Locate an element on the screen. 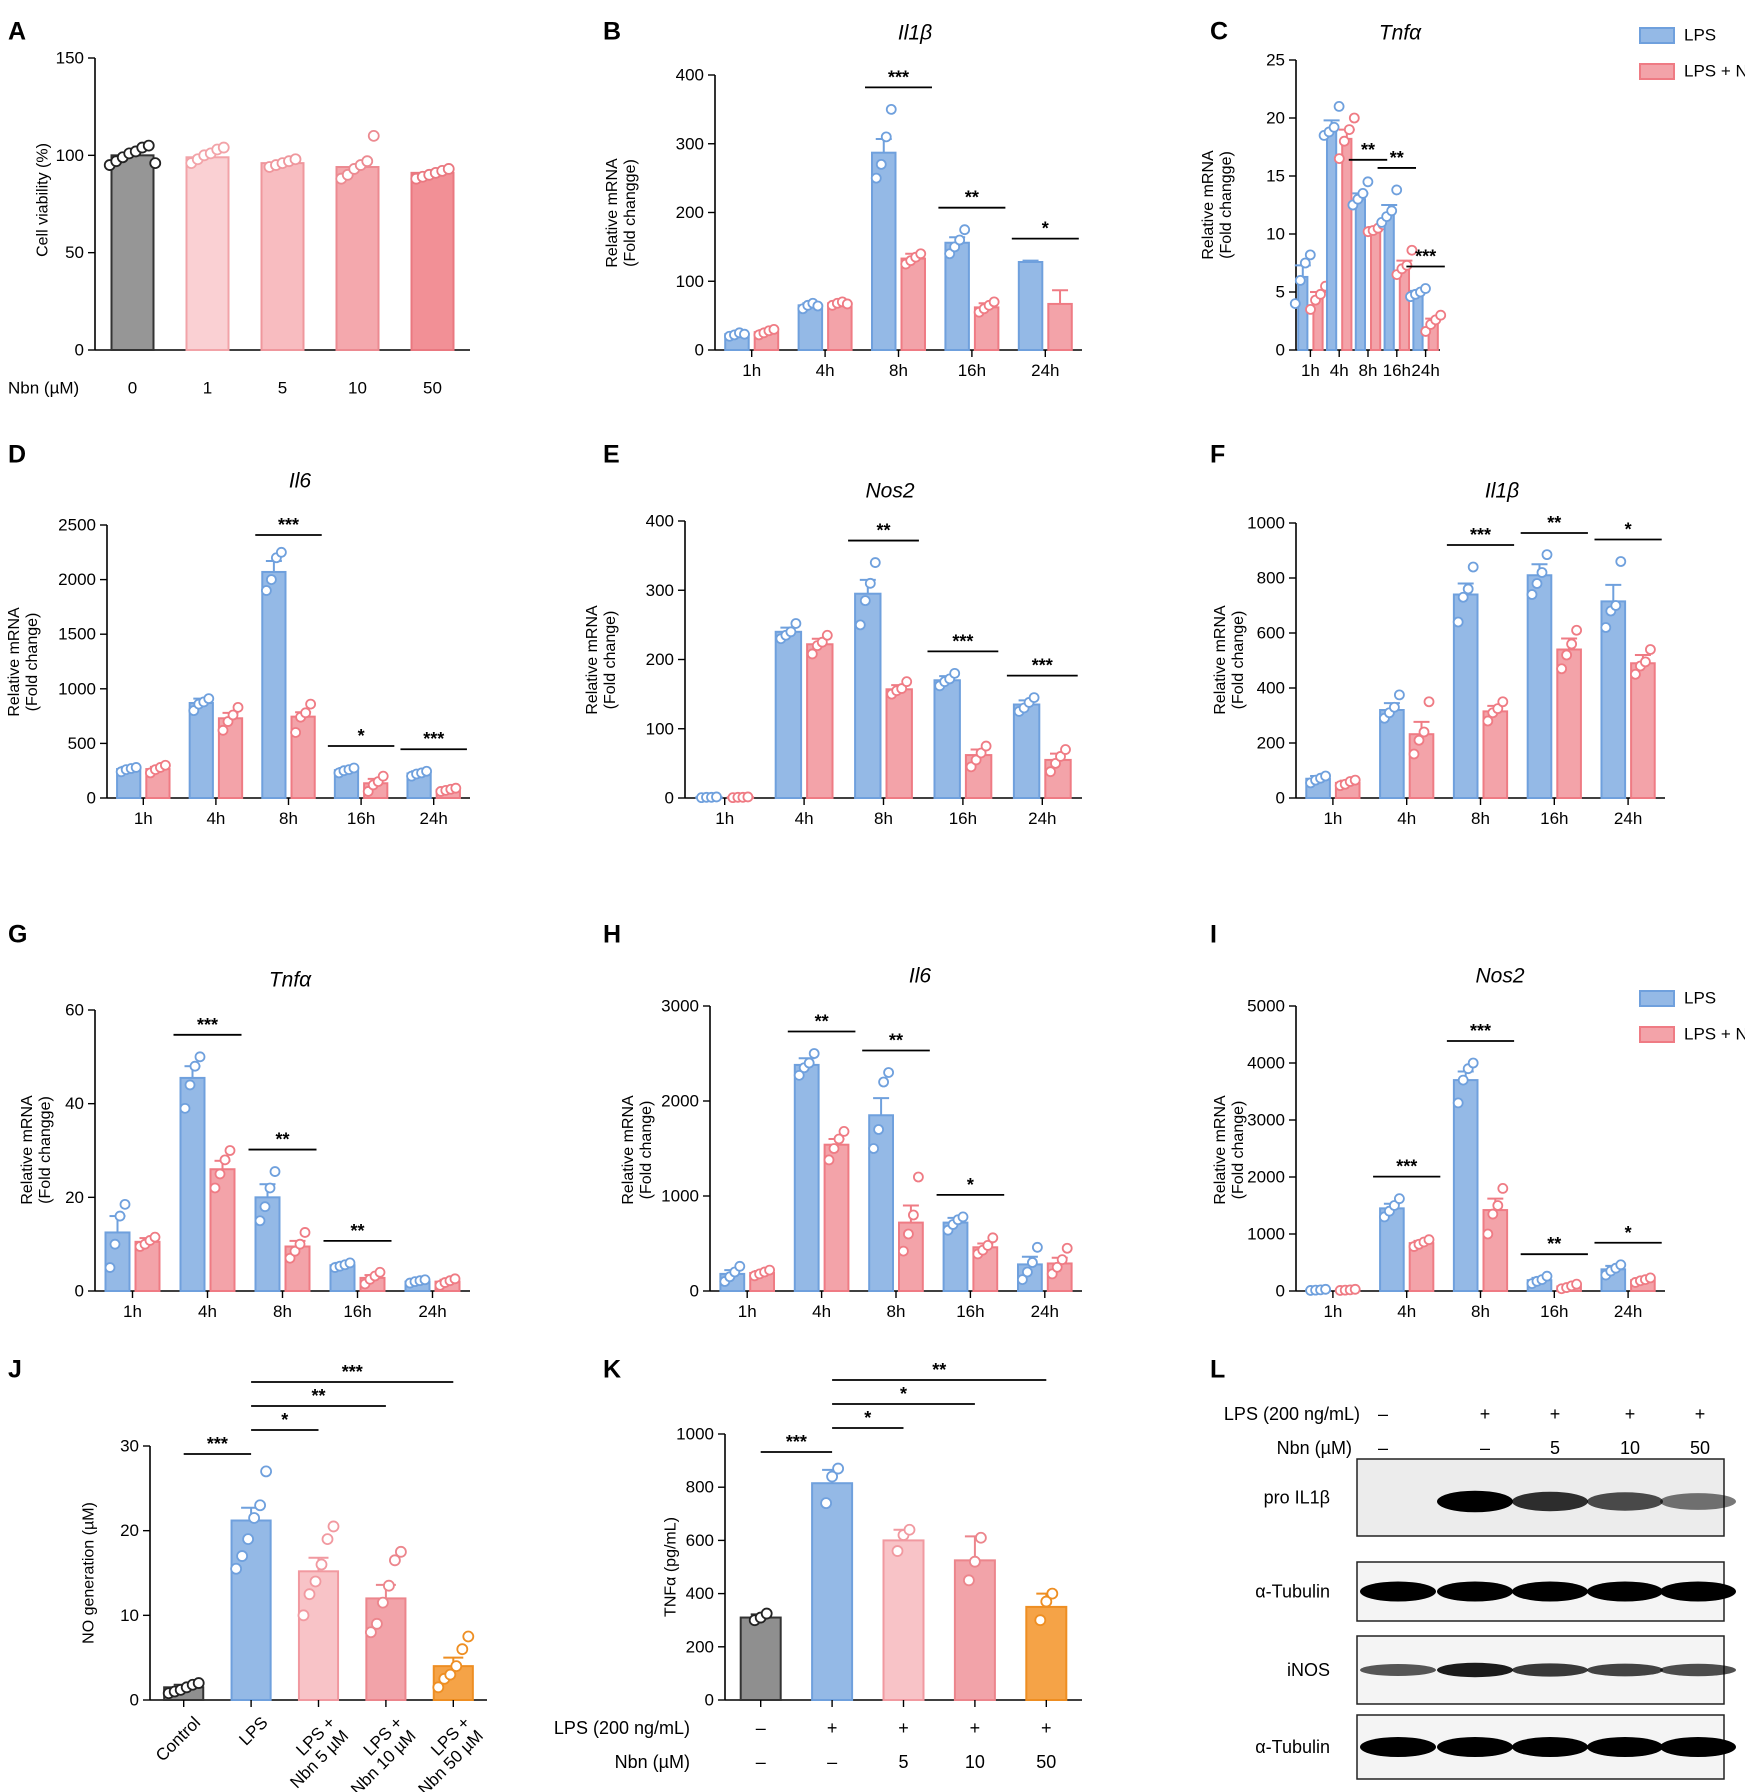  y-axis-label-line: (Fold changge) is located at coordinates (630, 213).